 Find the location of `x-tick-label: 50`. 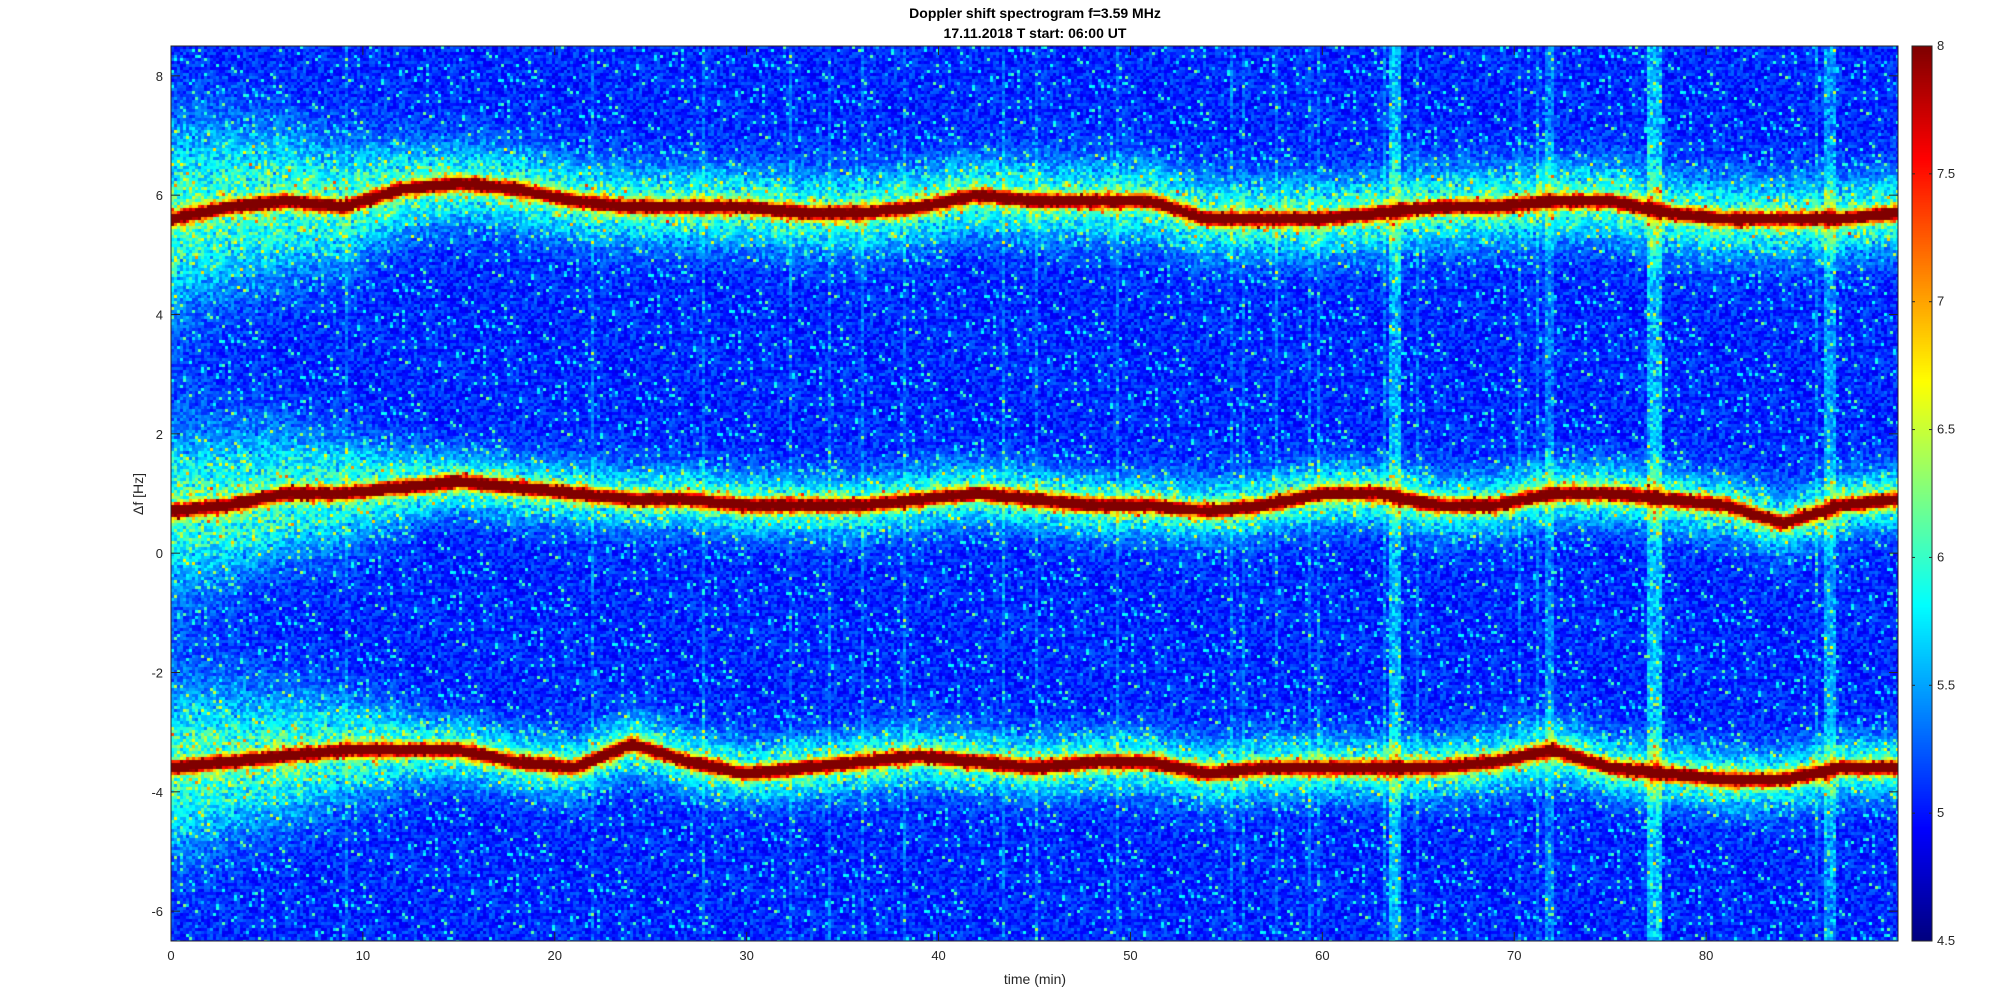

x-tick-label: 50 is located at coordinates (1130, 955).